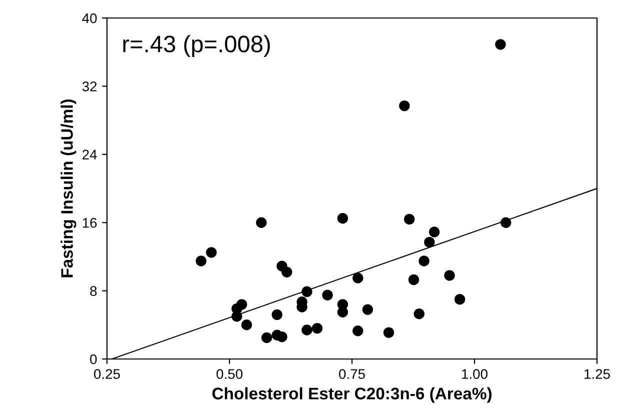 Image resolution: width=620 pixels, height=419 pixels. What do you see at coordinates (93, 359) in the screenshot?
I see `y-tick-label: 0` at bounding box center [93, 359].